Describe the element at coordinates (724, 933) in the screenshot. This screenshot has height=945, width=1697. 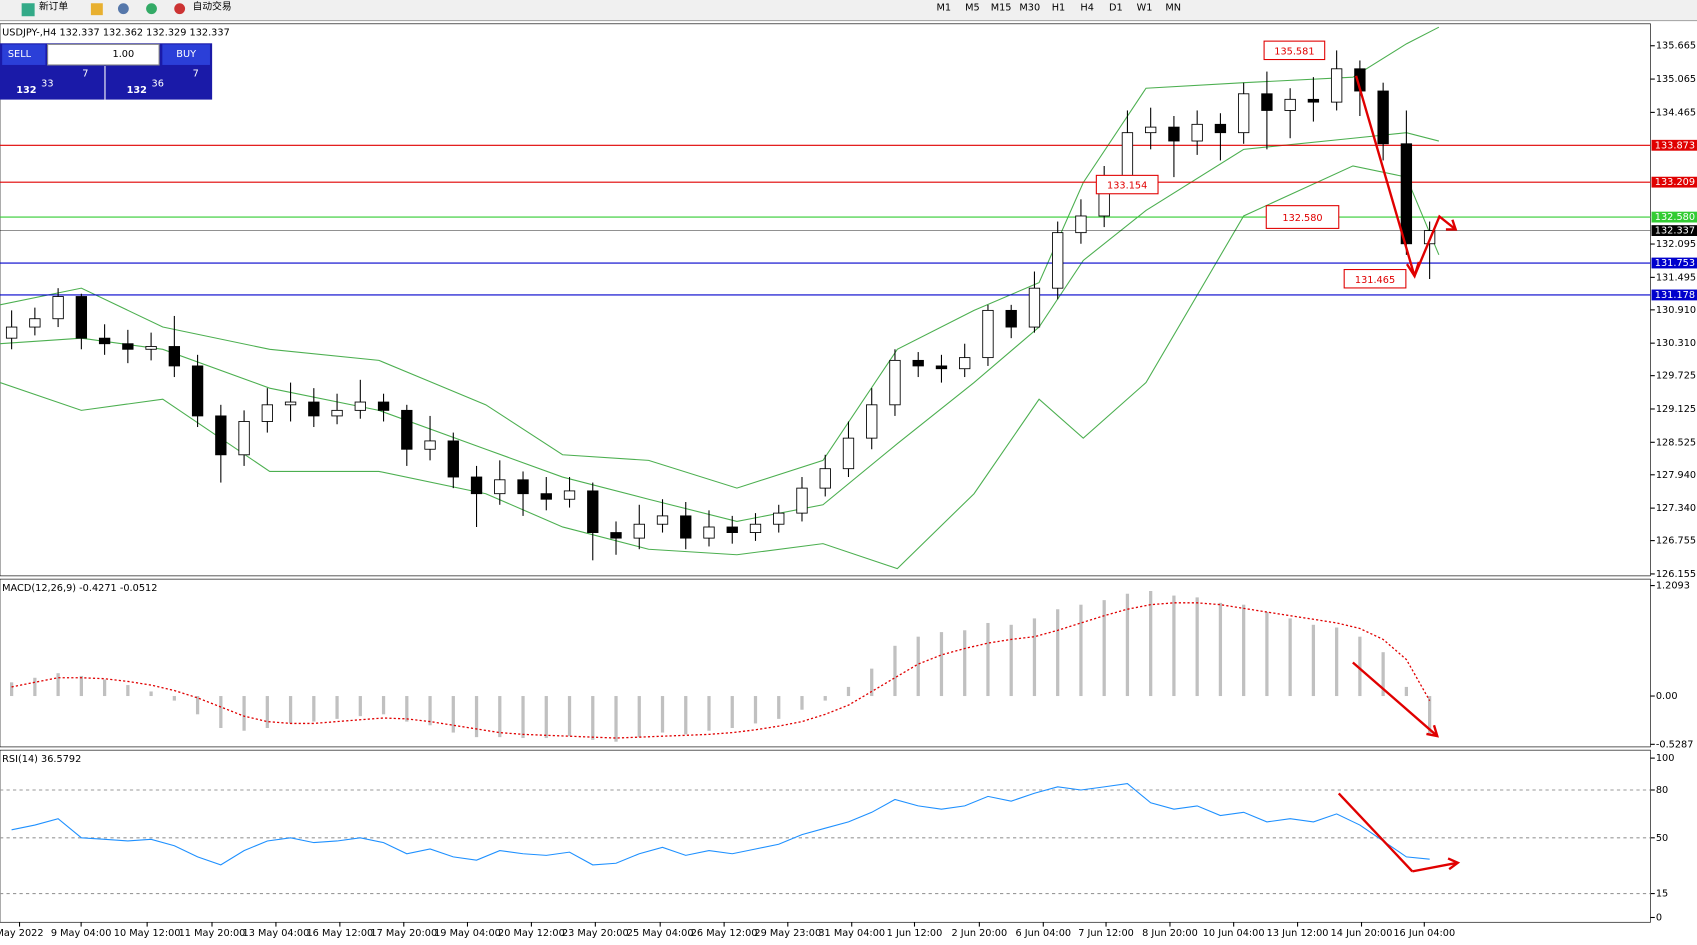
I see `x-tick-label: 26 May 12:00` at that location.